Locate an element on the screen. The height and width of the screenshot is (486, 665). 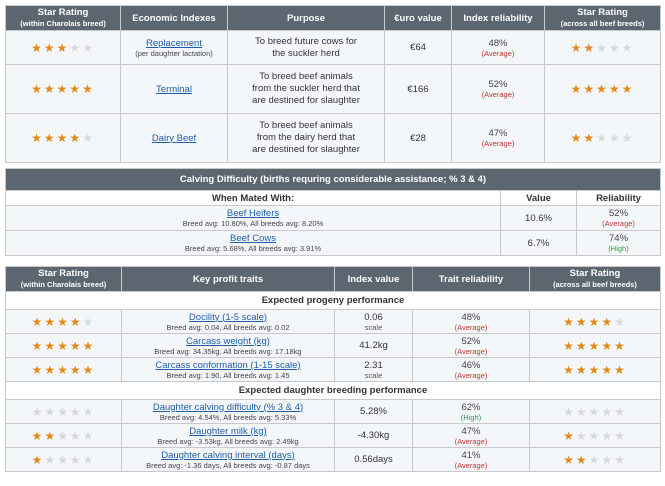
header-trait-reliability: Trait reliability is located at coordinates (471, 279).